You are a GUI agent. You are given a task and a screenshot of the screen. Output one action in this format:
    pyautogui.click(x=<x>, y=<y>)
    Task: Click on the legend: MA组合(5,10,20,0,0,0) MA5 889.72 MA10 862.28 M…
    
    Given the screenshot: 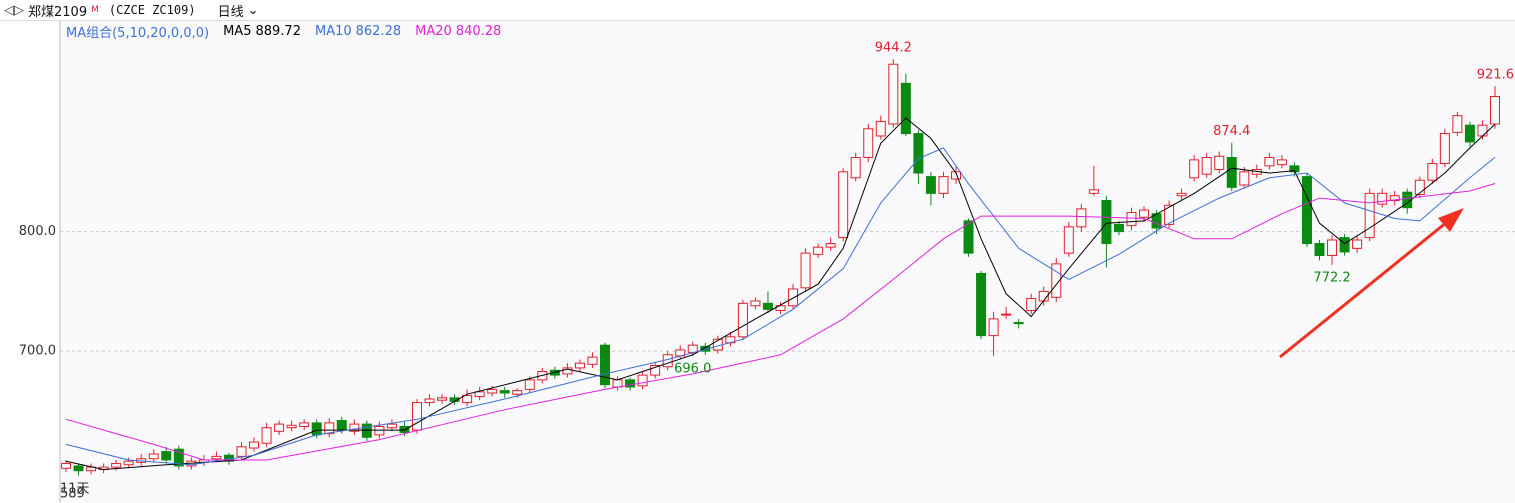 What is the action you would take?
    pyautogui.click(x=283, y=31)
    